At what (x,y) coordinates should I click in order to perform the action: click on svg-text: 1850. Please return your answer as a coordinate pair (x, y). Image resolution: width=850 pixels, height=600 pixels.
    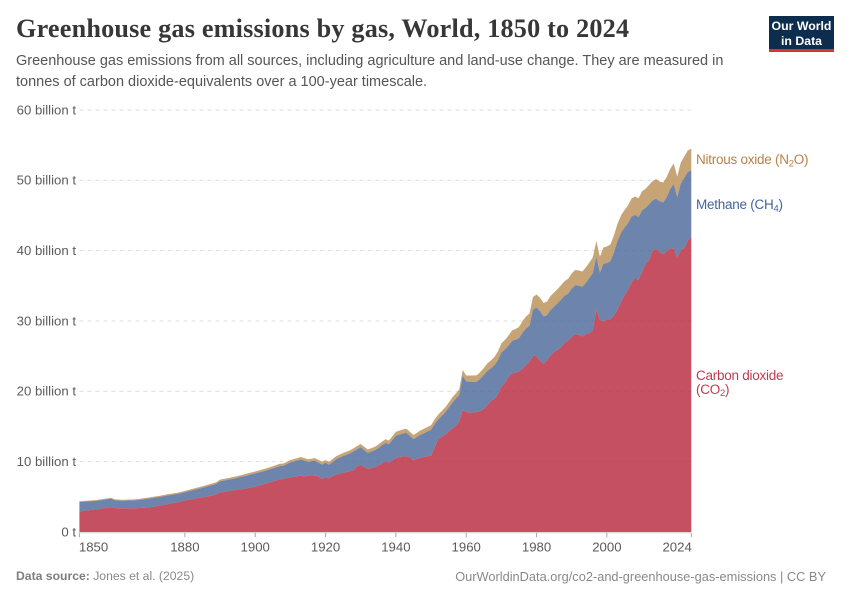
    Looking at the image, I should click on (93, 547).